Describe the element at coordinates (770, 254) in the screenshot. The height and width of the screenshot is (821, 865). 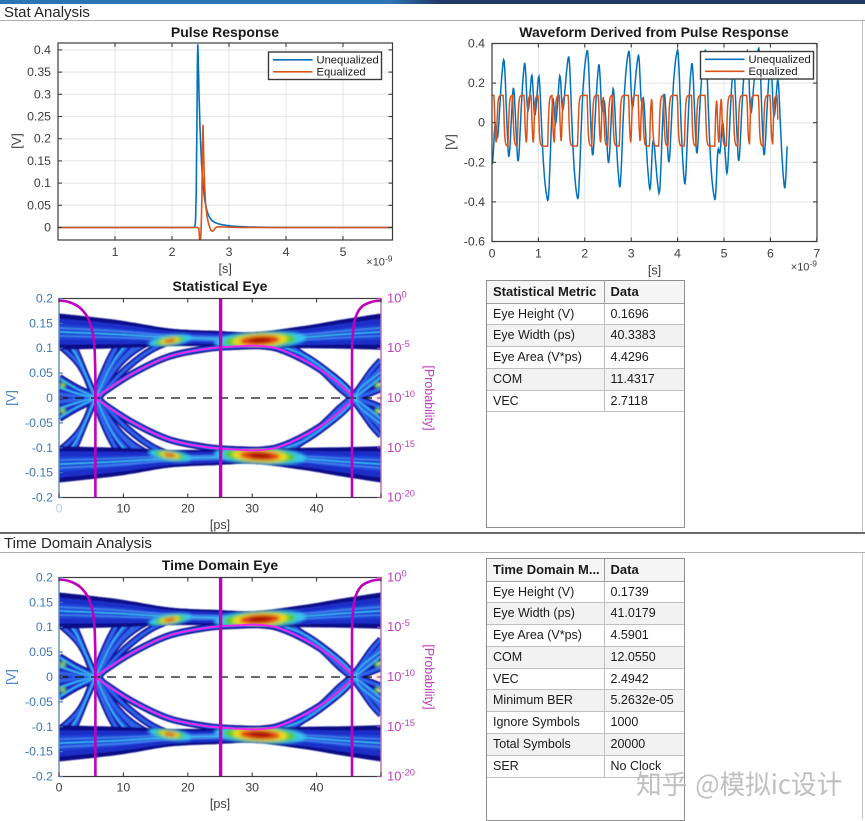
I see `svg-text: 6` at that location.